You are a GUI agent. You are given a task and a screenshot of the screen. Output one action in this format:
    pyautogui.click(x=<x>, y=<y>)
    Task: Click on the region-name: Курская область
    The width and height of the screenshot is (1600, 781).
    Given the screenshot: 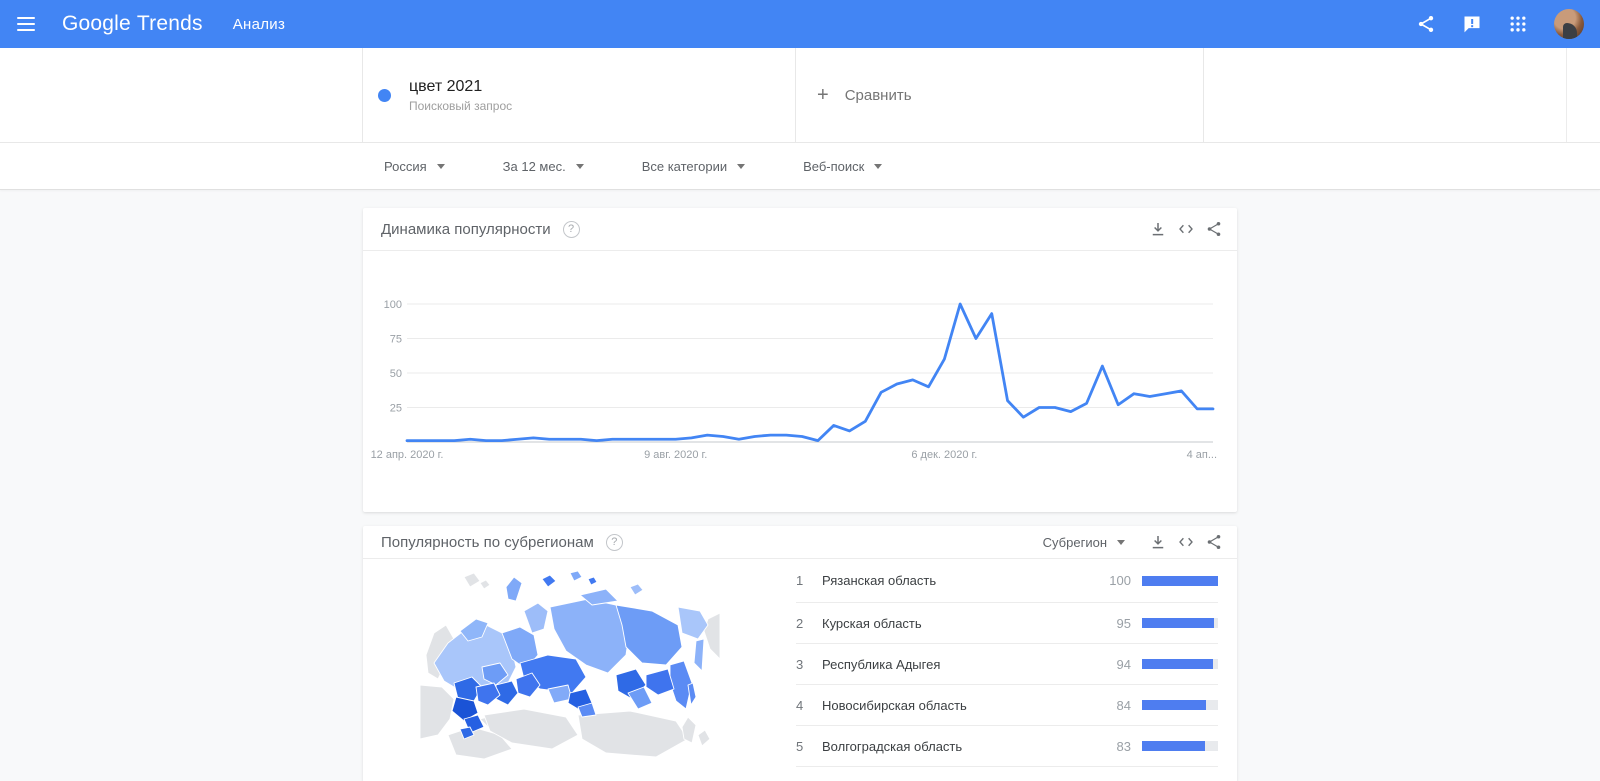 What is the action you would take?
    pyautogui.click(x=872, y=623)
    